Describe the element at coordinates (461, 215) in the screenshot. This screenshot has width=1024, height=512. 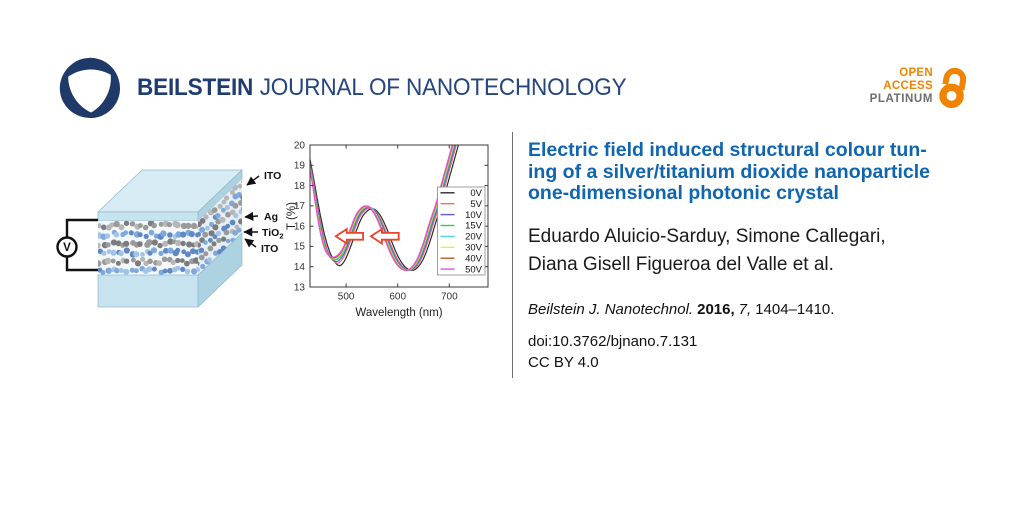
I see `legend-entry-10v: 10V` at that location.